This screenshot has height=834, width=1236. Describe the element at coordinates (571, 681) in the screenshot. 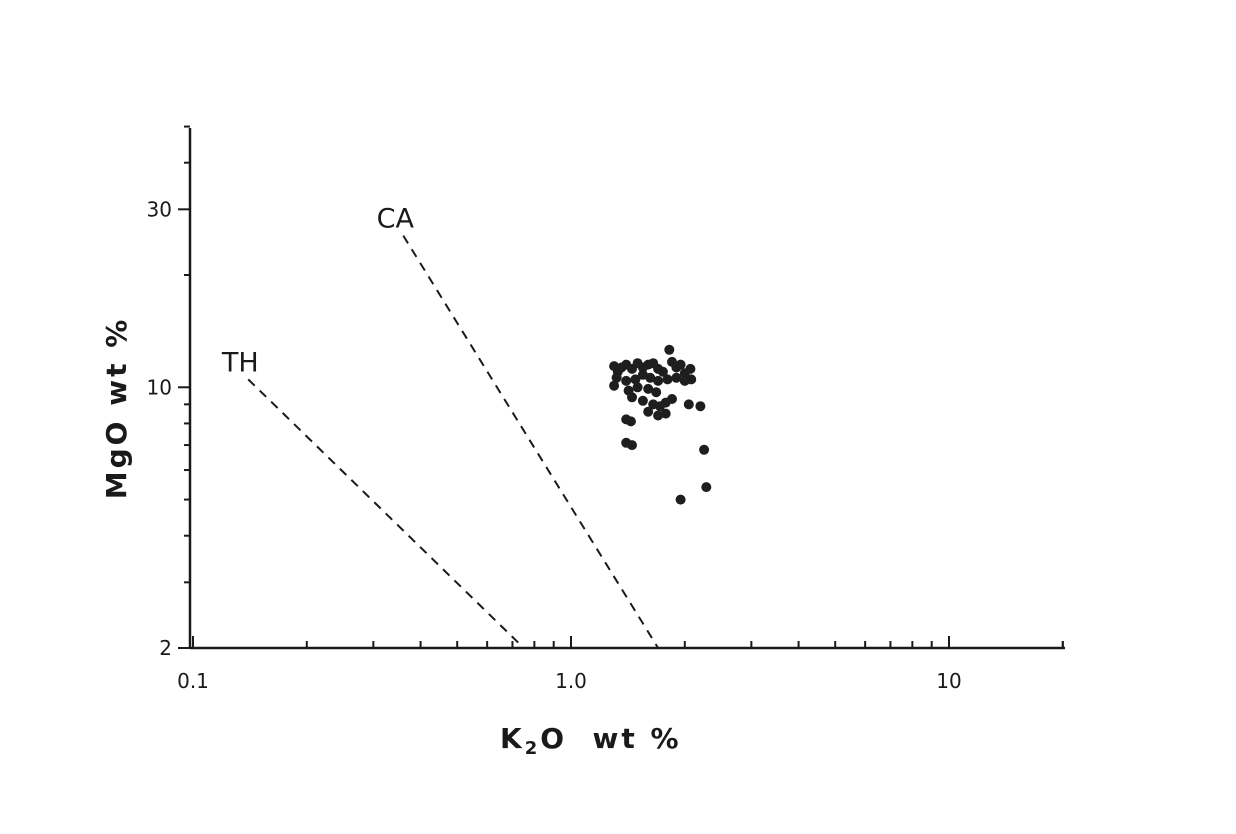

I see `x-tick-label: 1.0` at that location.